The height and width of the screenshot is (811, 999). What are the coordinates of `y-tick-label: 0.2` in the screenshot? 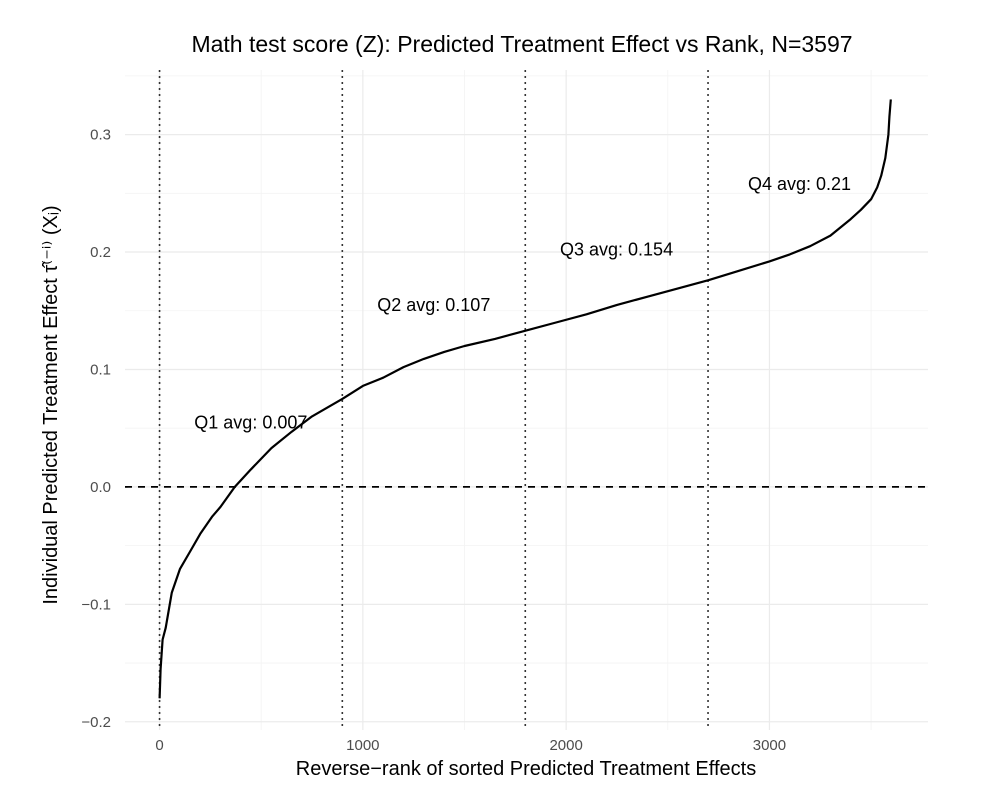 It's located at (100, 252).